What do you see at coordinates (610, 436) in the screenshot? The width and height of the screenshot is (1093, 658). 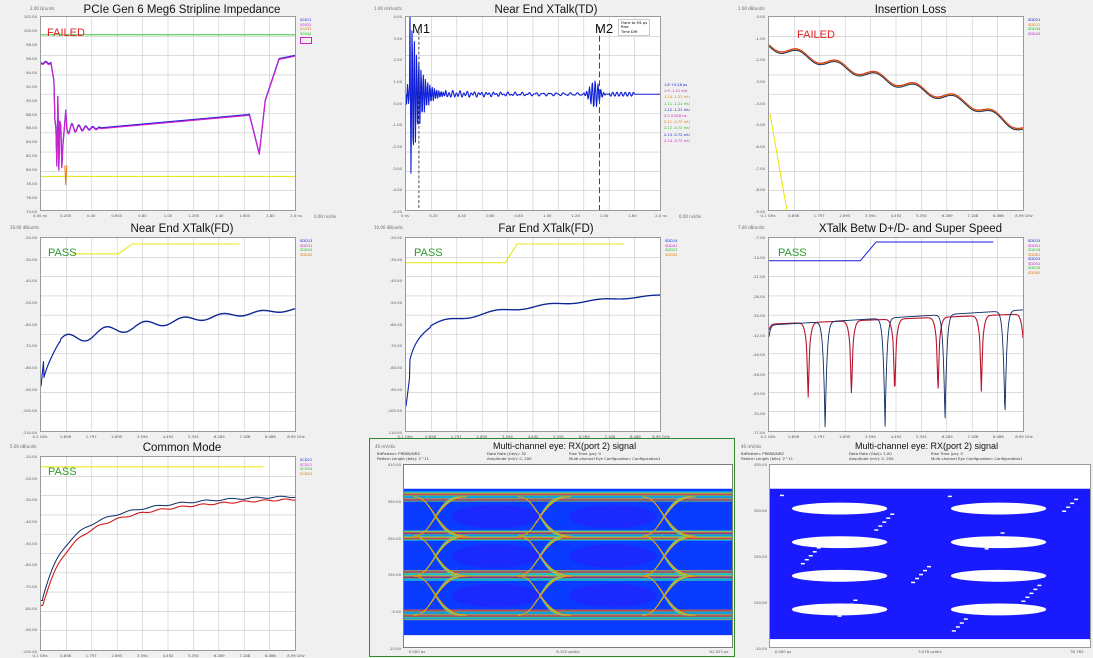 I see `x-tick-label: 7.188` at bounding box center [610, 436].